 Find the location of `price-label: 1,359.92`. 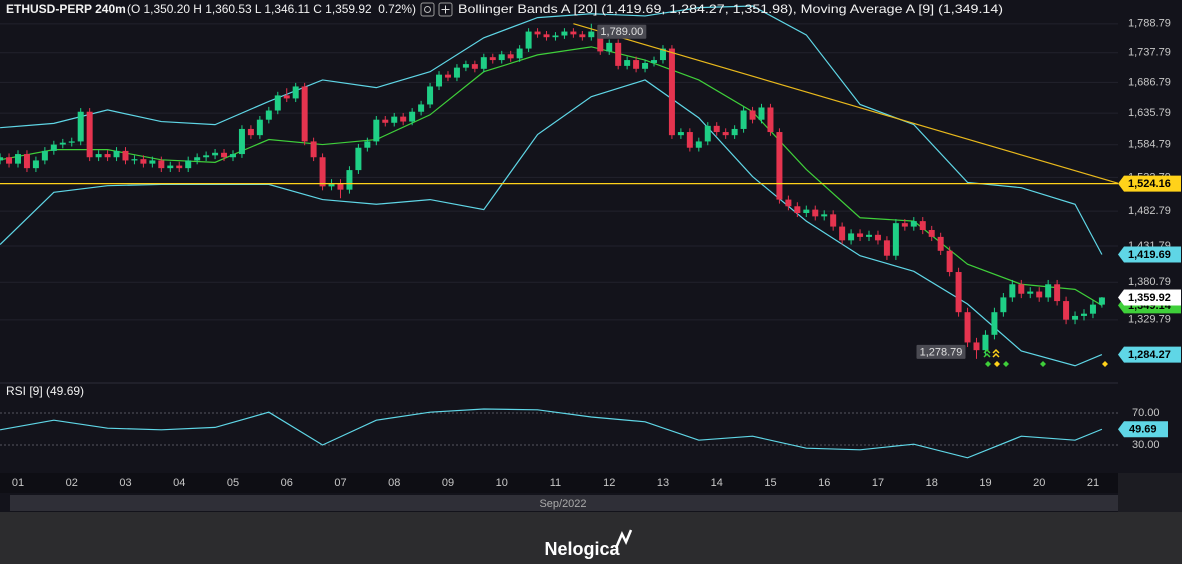

price-label: 1,359.92 is located at coordinates (1149, 298).